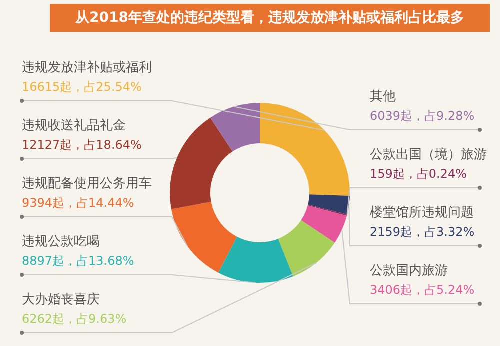 The image size is (500, 346). Describe the element at coordinates (383, 96) in the screenshot. I see `slice-label: 其他` at that location.